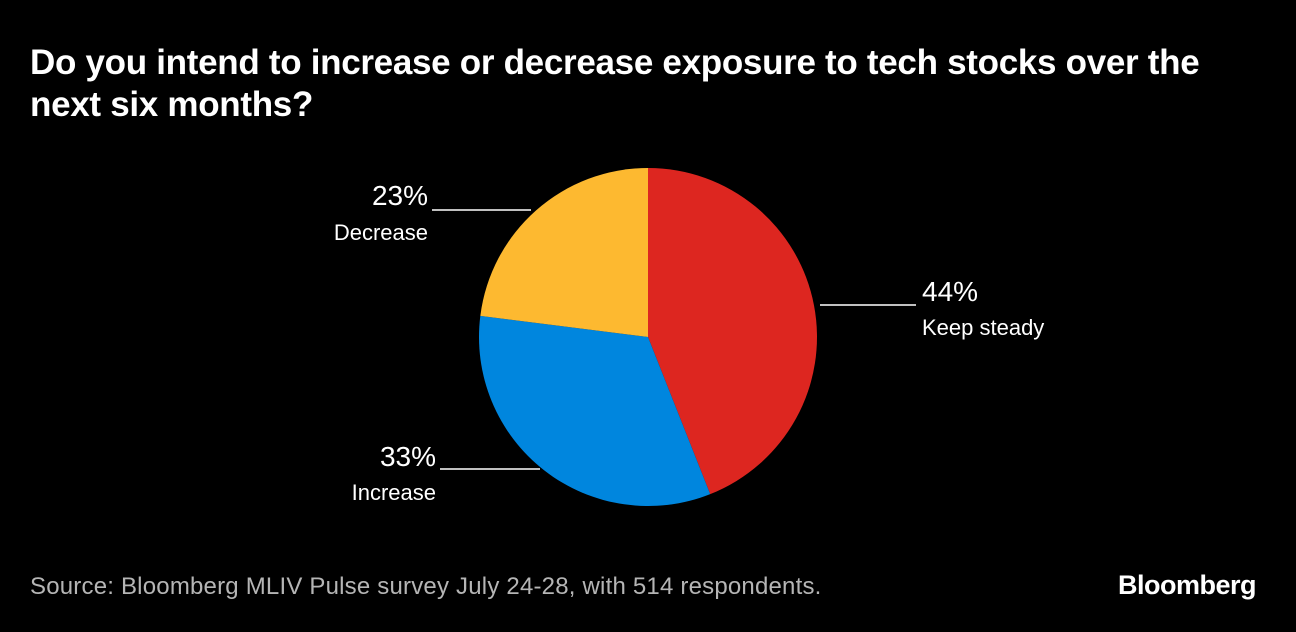  I want to click on bloomberg-logo: Bloomberg, so click(1187, 585).